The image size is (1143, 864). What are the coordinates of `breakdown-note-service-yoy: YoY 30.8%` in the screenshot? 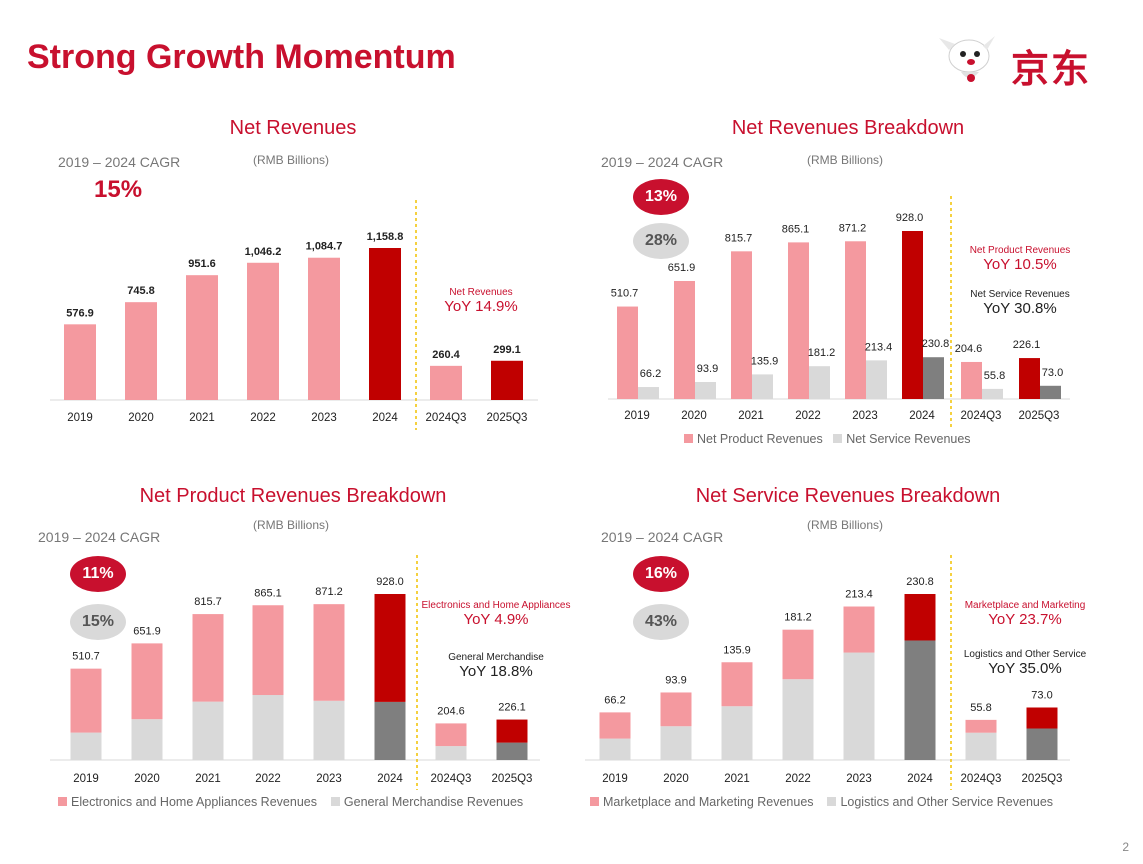 It's located at (1020, 308).